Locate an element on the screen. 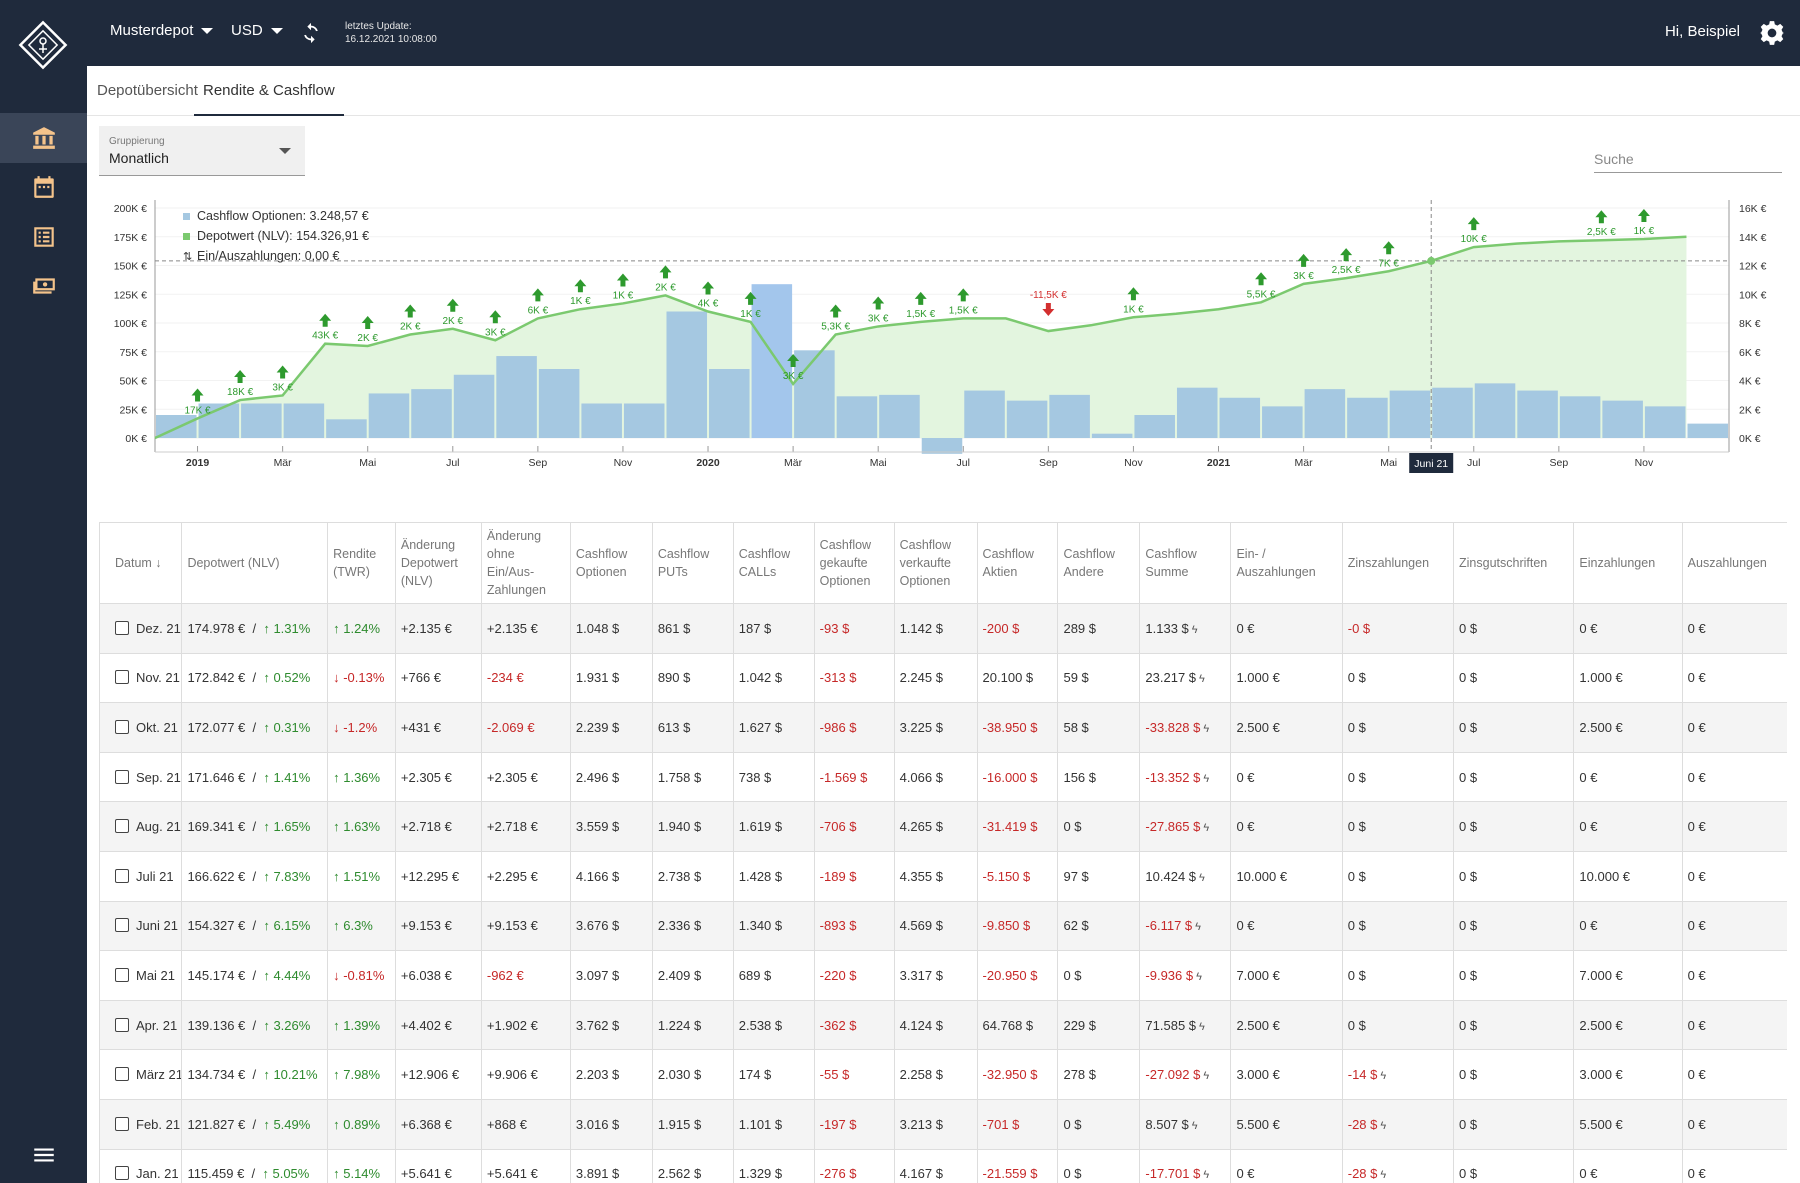  cashflow-bought-cell: -189 $ is located at coordinates (854, 876).